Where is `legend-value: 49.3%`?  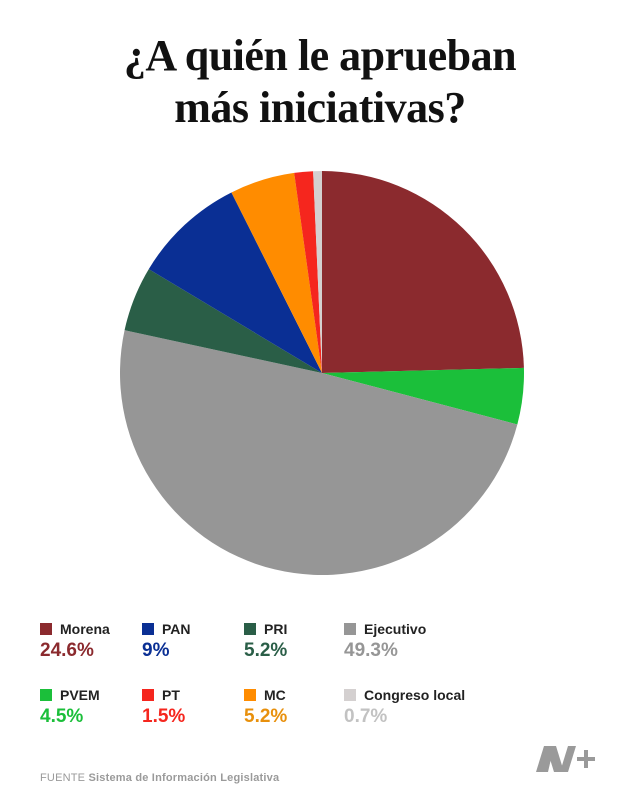 legend-value: 49.3% is located at coordinates (371, 650).